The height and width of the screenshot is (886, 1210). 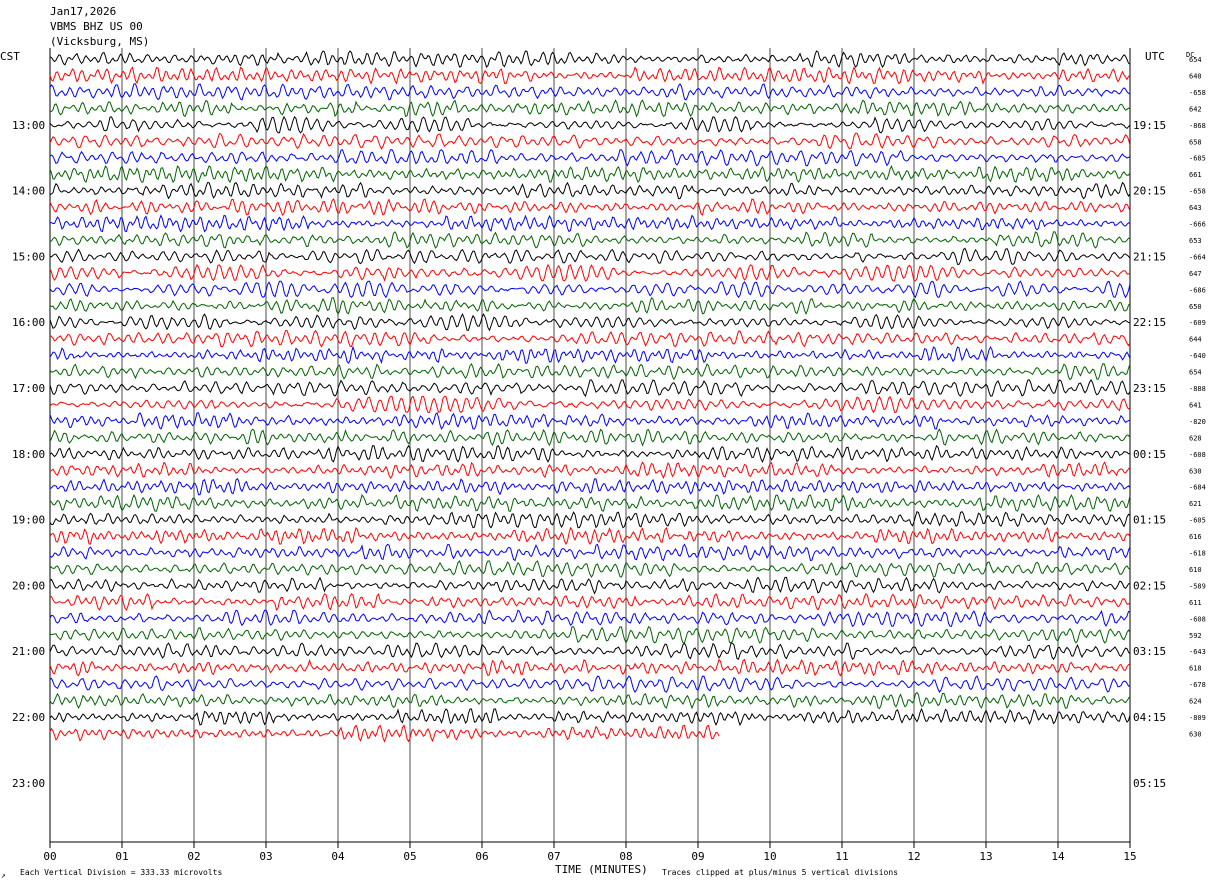 I want to click on x-tick-label: 00, so click(x=49, y=856).